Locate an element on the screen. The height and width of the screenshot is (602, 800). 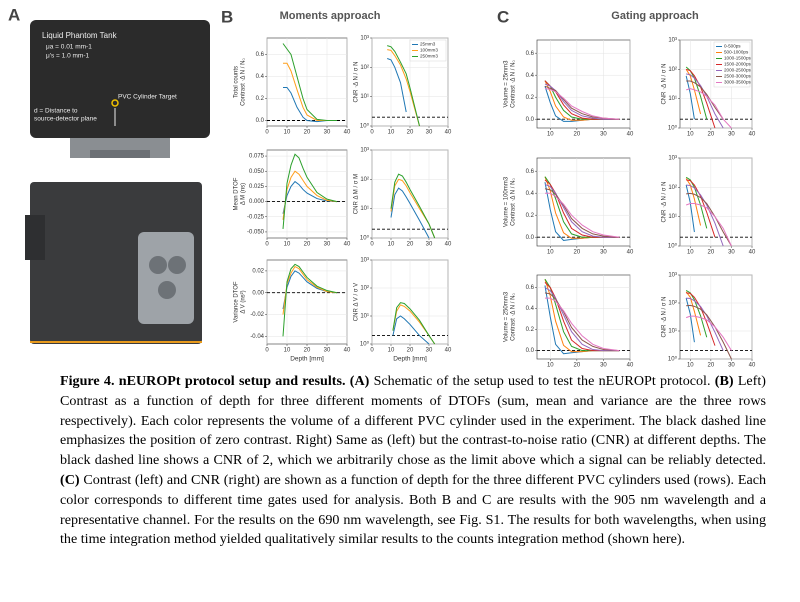
legend-label: 250mm3 is located at coordinates (429, 56).